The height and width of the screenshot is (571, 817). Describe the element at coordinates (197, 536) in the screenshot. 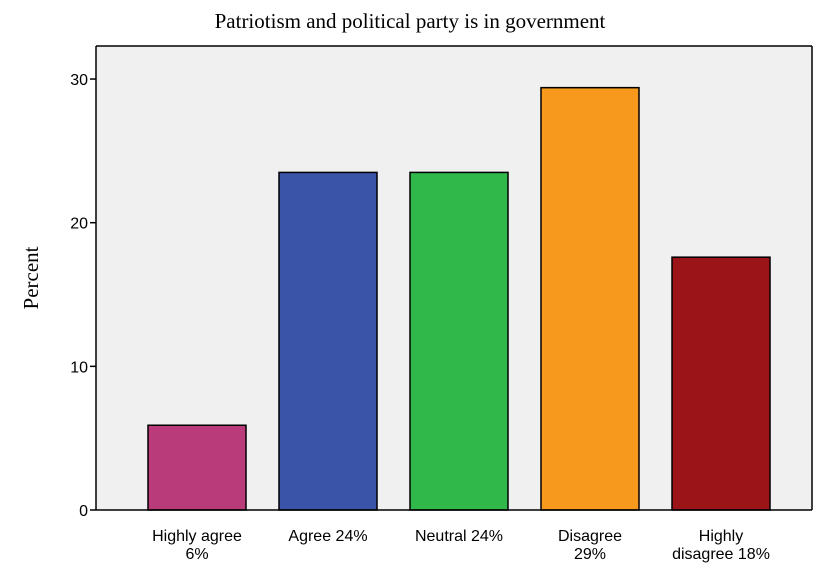

I see `x-category-label-0-0: Highly agree` at that location.